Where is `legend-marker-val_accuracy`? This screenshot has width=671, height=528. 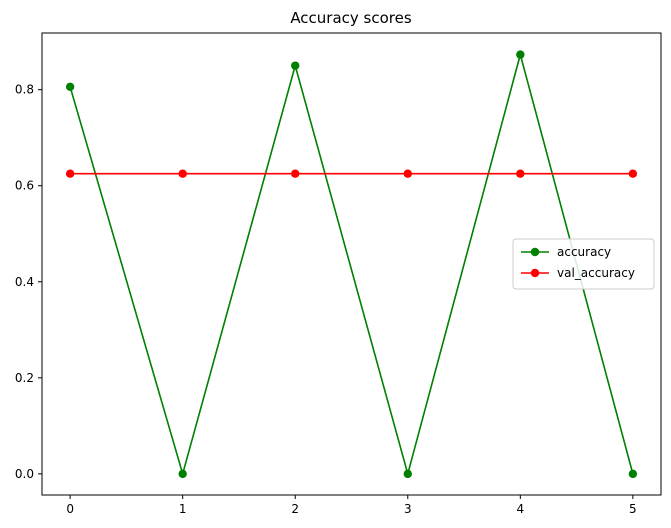 legend-marker-val_accuracy is located at coordinates (535, 273).